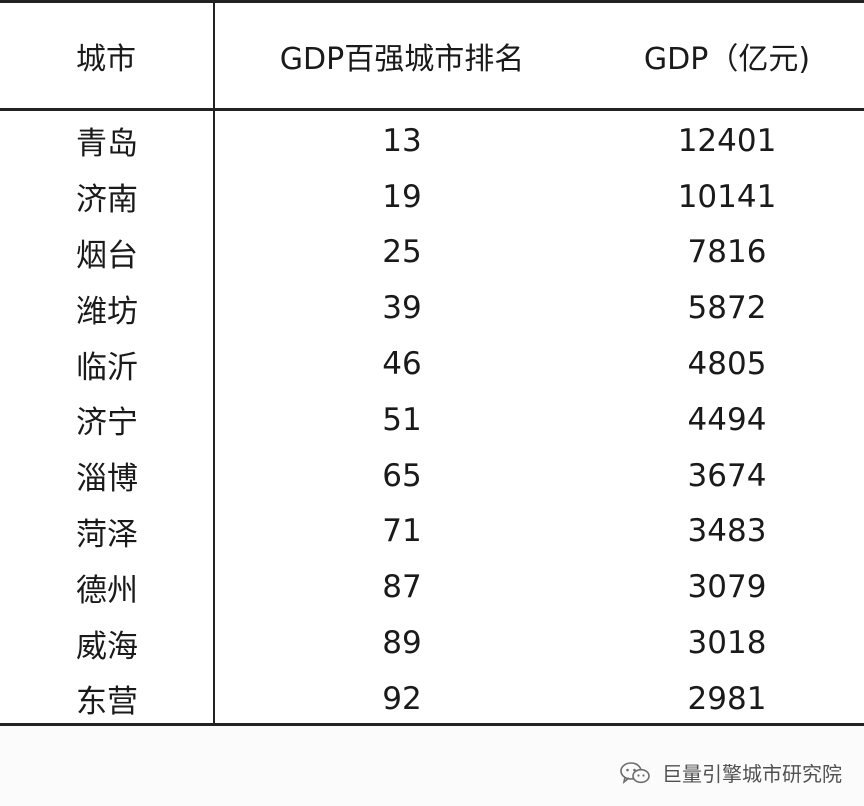 This screenshot has width=864, height=806. What do you see at coordinates (402, 419) in the screenshot?
I see `cell-rank: 51` at bounding box center [402, 419].